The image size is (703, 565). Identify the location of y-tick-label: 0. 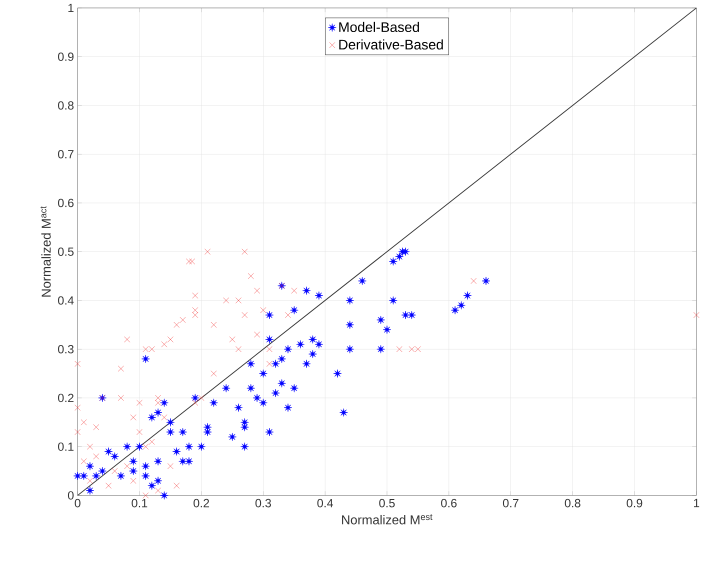
(71, 495).